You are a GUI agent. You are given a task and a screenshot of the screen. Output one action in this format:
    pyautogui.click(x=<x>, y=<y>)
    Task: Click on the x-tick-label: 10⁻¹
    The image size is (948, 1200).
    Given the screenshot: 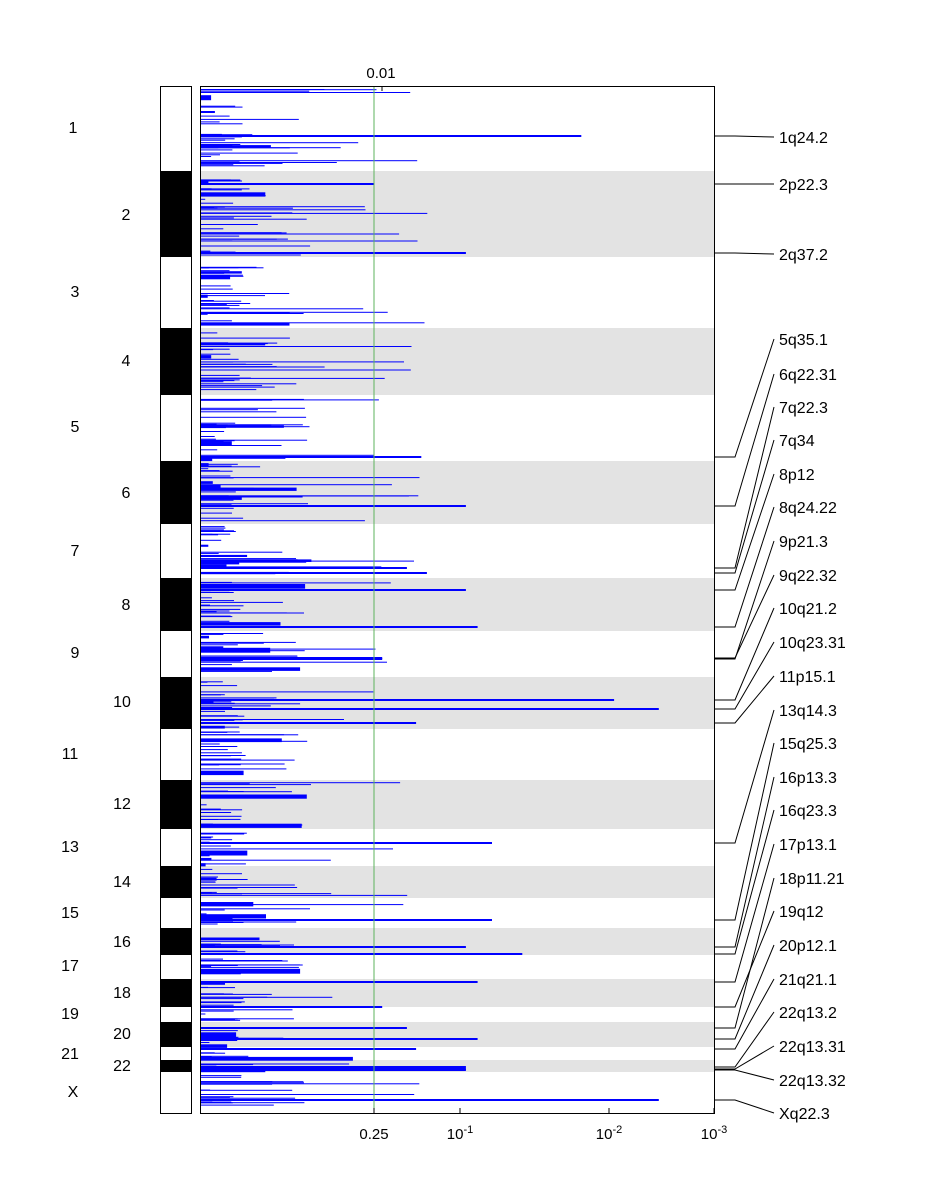 What is the action you would take?
    pyautogui.click(x=460, y=1133)
    